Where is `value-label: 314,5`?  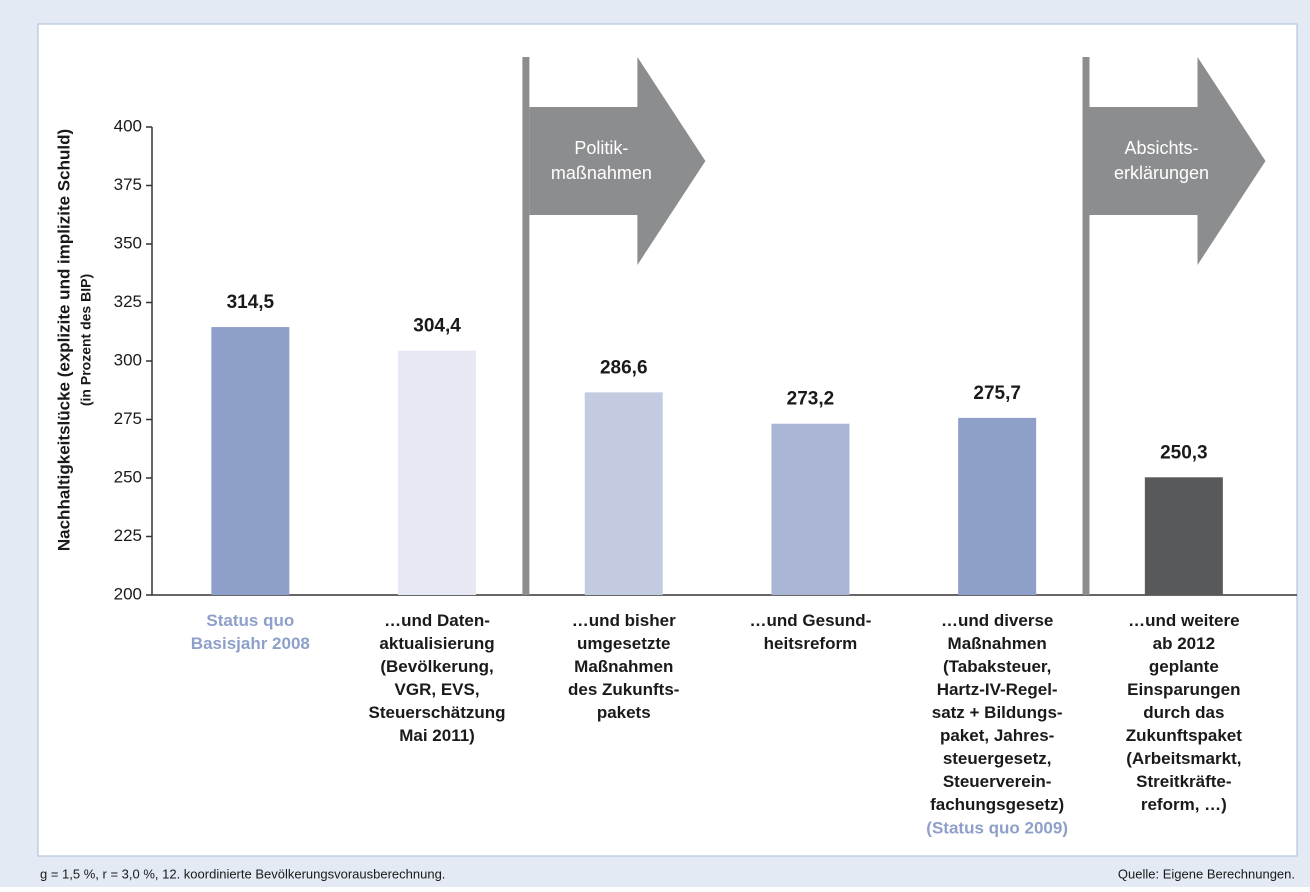
value-label: 314,5 is located at coordinates (251, 302).